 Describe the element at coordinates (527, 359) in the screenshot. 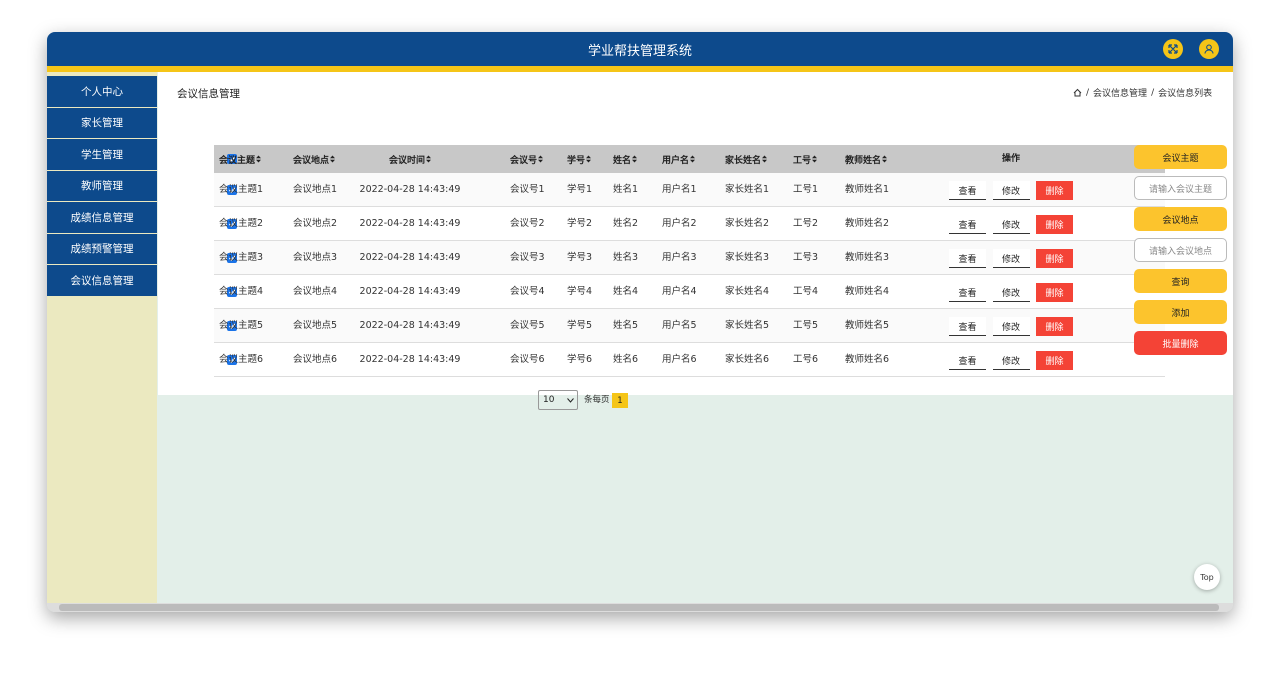

I see `table-cell: 会议号6` at that location.